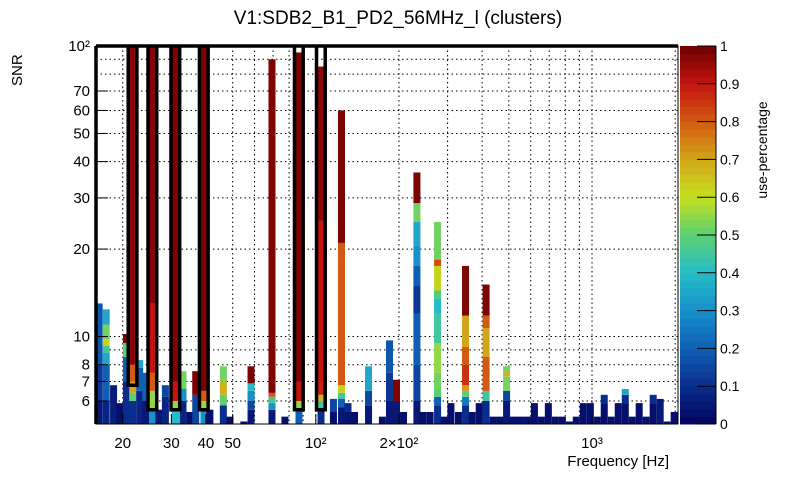  I want to click on z-tick-label: 0.1, so click(730, 386).